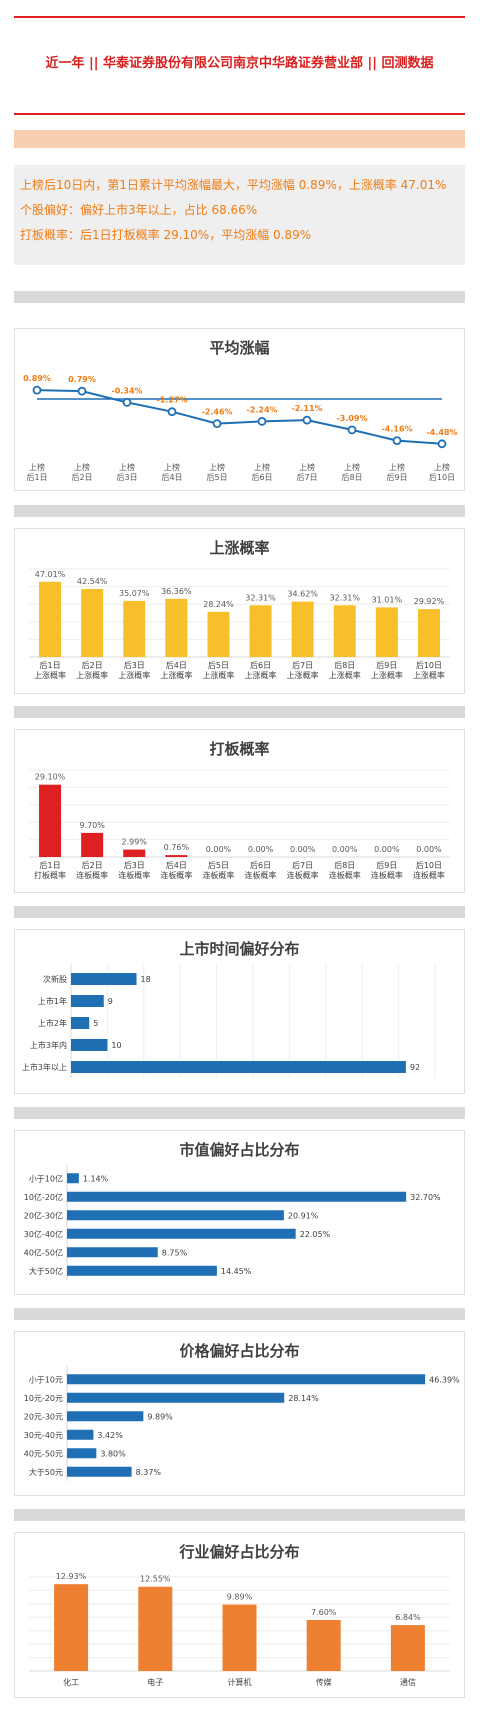 The height and width of the screenshot is (1734, 480). What do you see at coordinates (408, 1682) in the screenshot?
I see `x-tick-label: 通信` at bounding box center [408, 1682].